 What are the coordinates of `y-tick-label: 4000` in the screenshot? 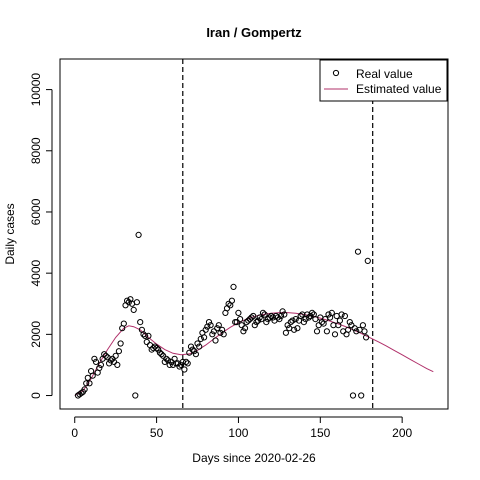 It's located at (36, 272).